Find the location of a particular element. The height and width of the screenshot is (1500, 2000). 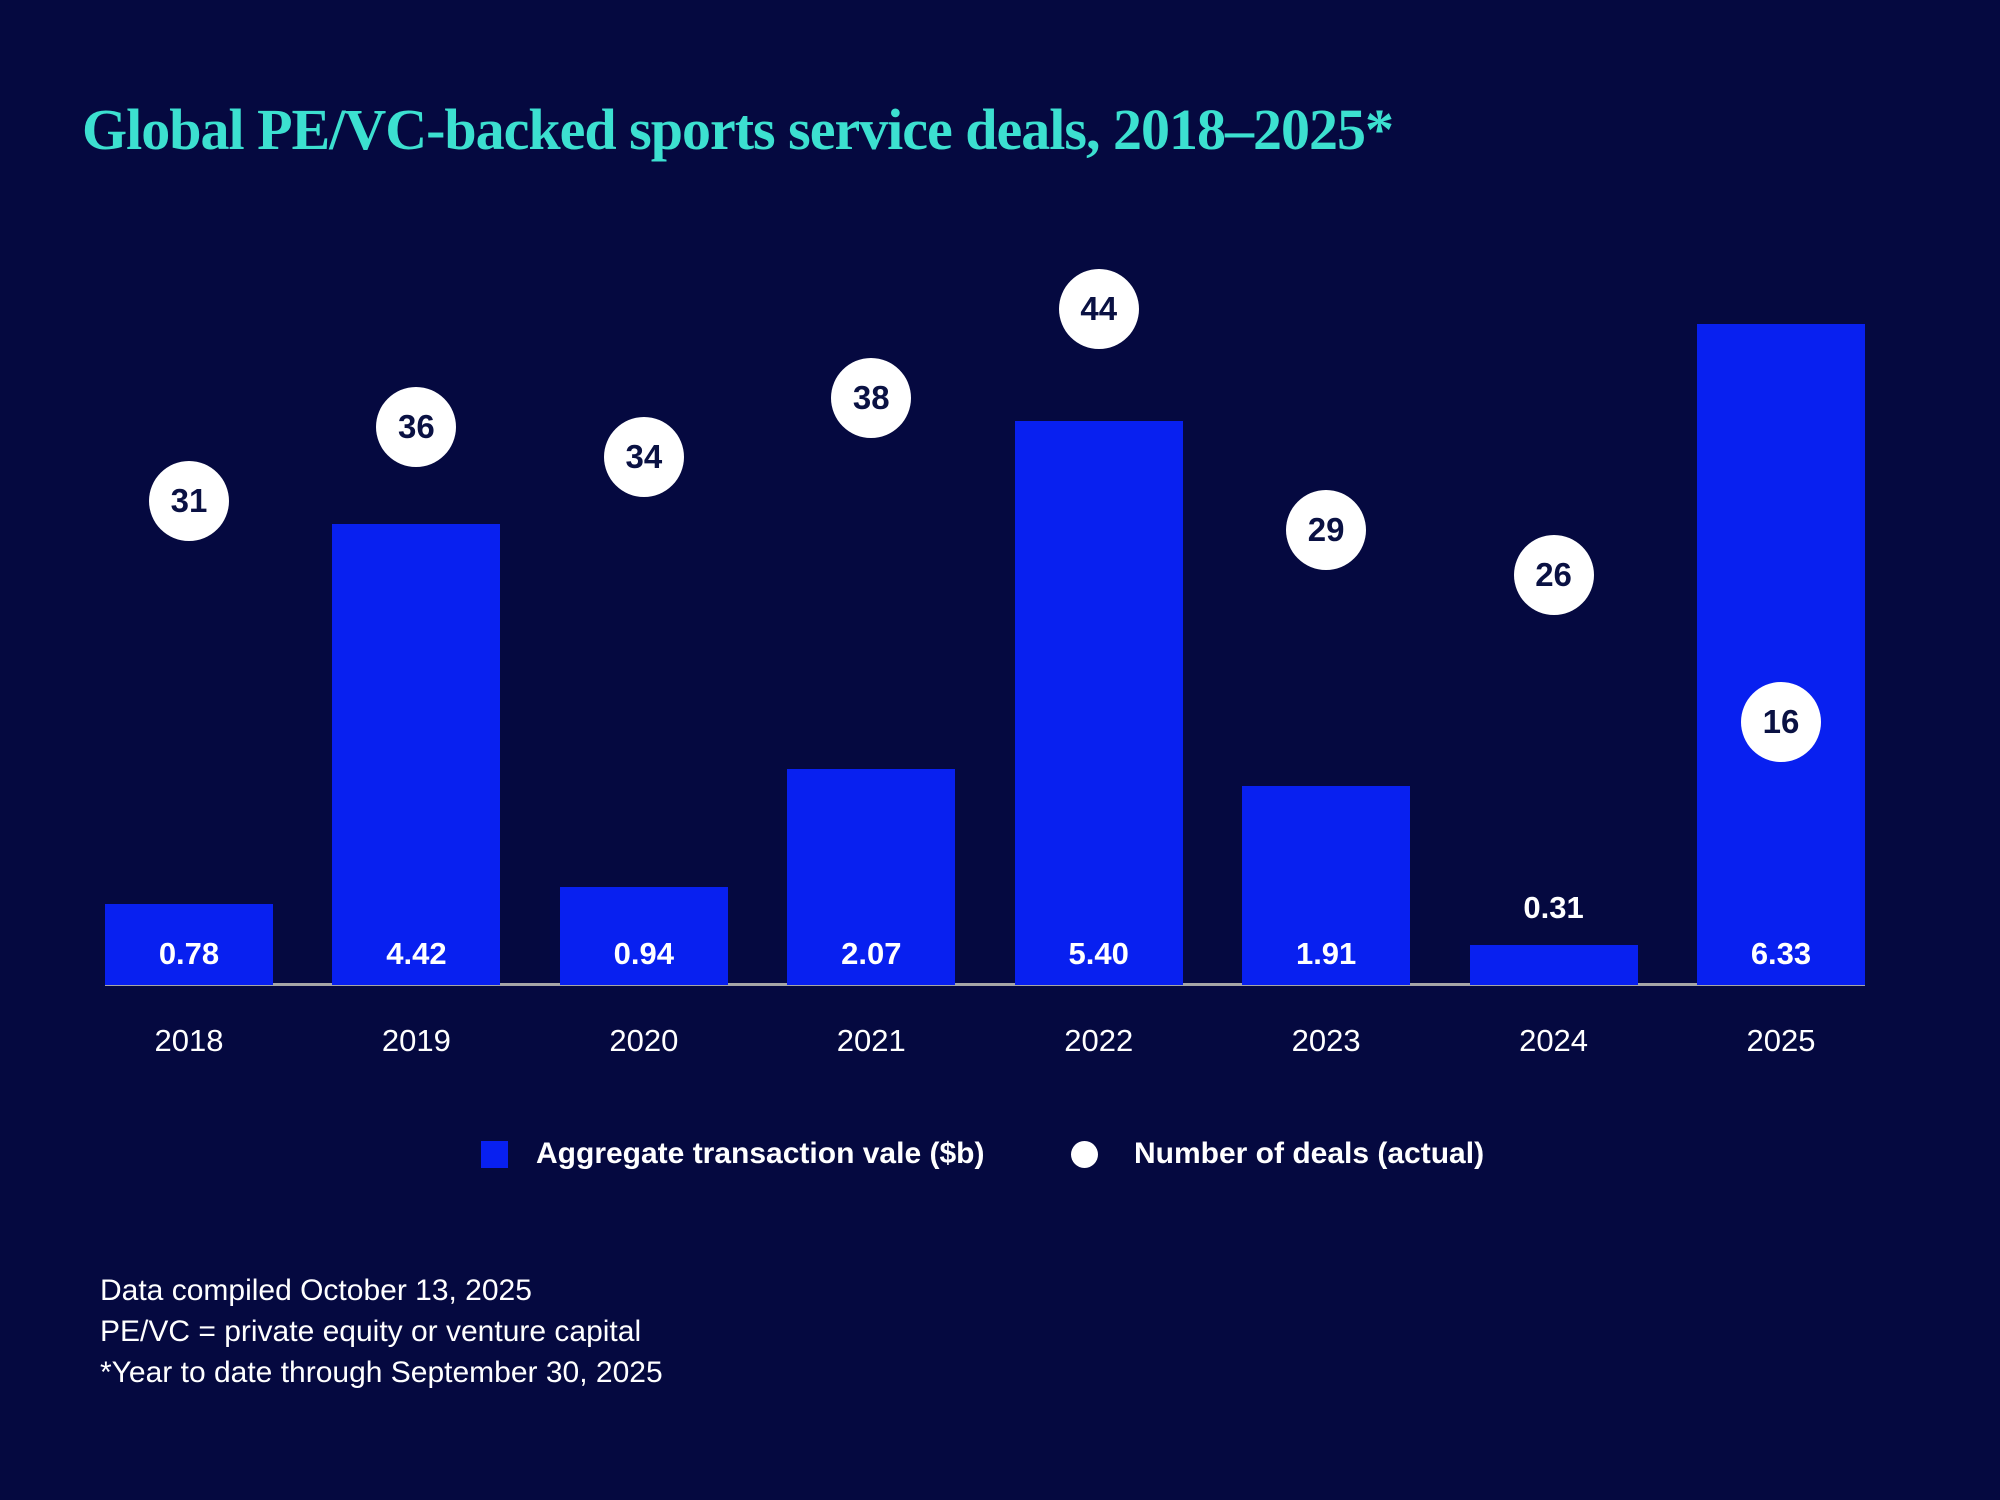

bar-2019 is located at coordinates (416, 754).